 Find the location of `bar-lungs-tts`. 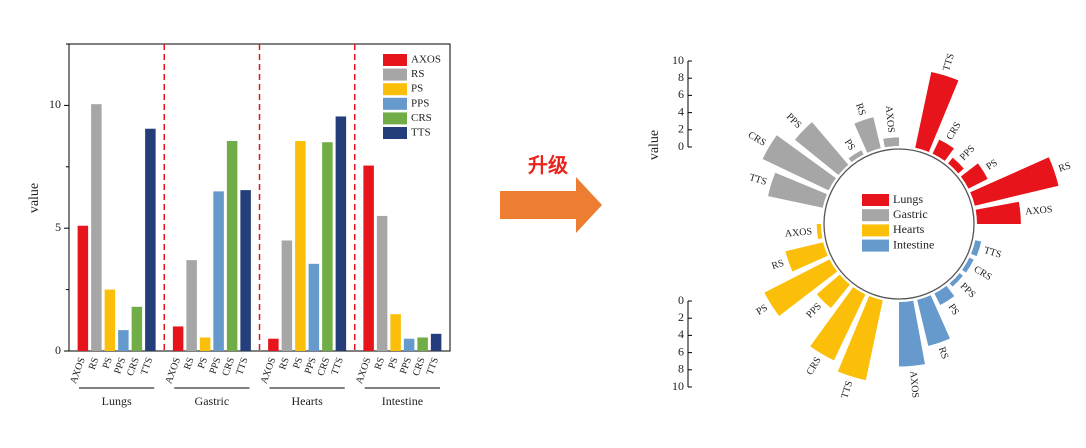

bar-lungs-tts is located at coordinates (150, 239).